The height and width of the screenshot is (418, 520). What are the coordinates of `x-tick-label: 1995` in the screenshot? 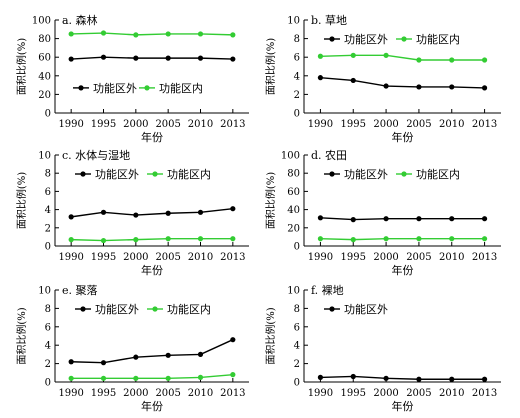 It's located at (103, 393).